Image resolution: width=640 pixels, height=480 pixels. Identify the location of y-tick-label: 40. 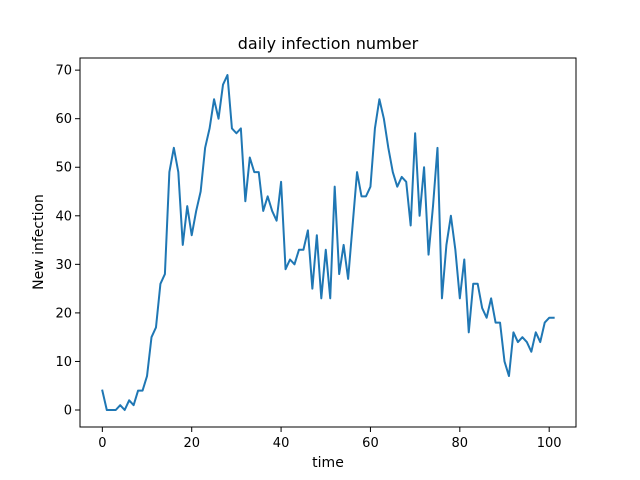
(63, 216).